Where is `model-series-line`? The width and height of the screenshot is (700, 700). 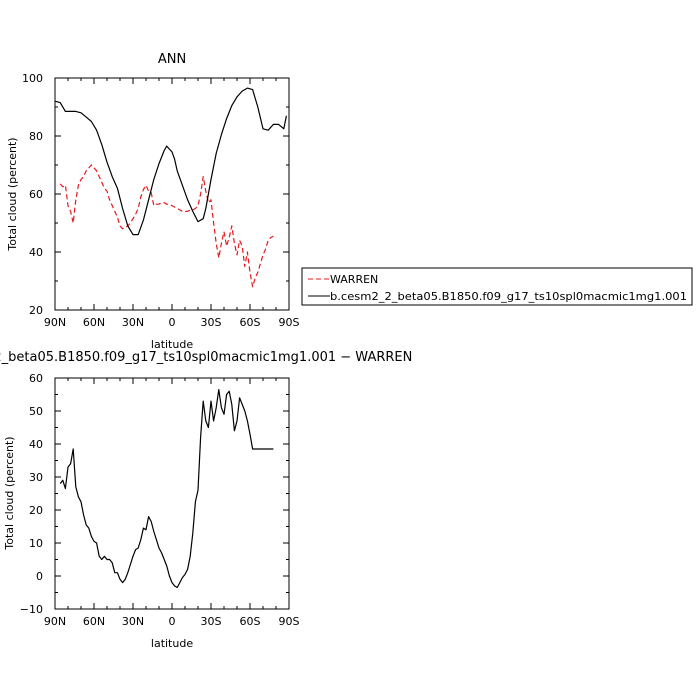 model-series-line is located at coordinates (170, 161).